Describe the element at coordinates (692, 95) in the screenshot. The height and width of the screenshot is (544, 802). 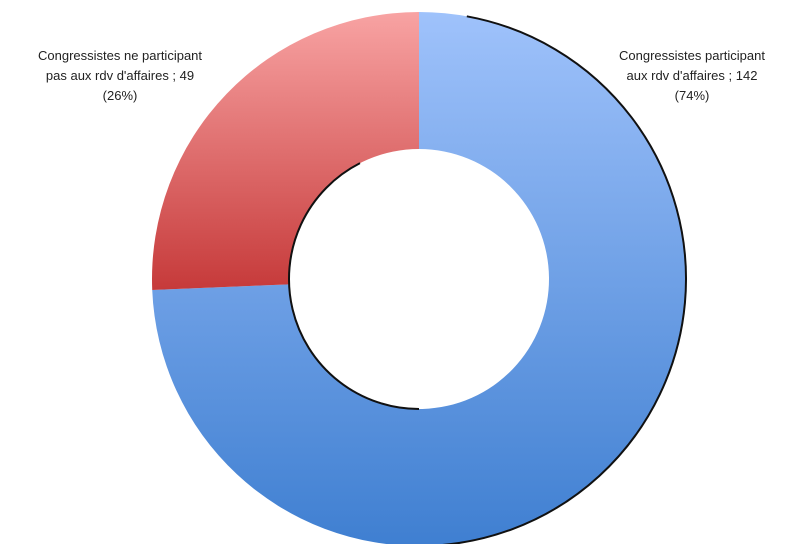
I see `slice-label-line: (74%)` at that location.